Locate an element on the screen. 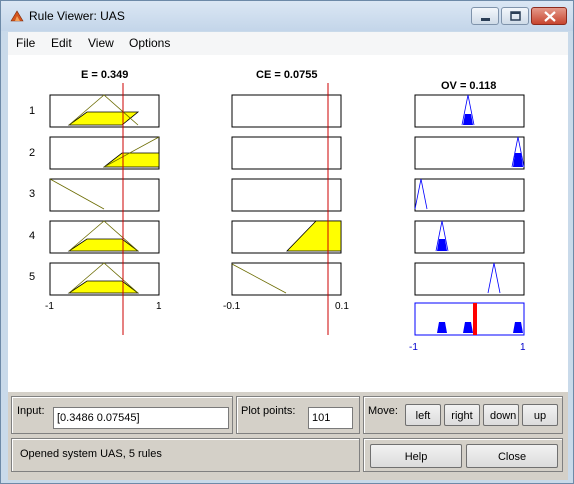 Image resolution: width=574 pixels, height=484 pixels. menu-options: Options is located at coordinates (150, 43).